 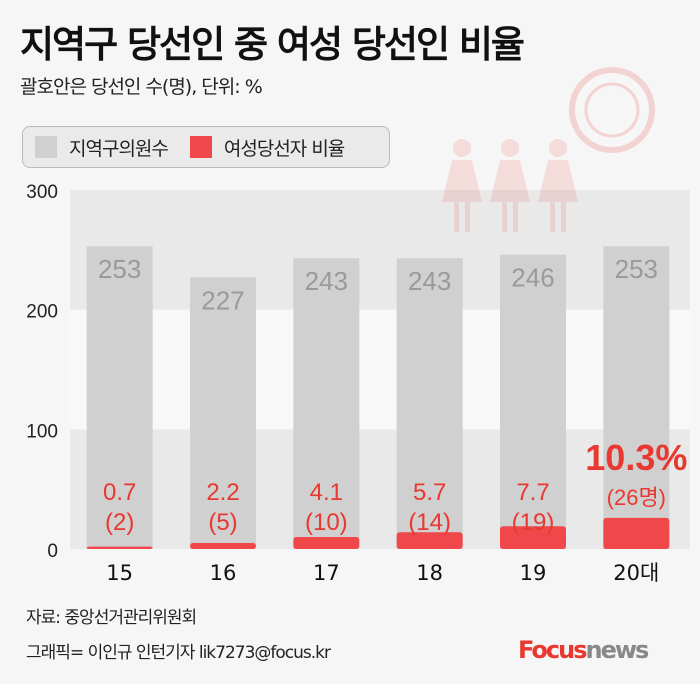 I want to click on seat-value-label: 246, so click(x=532, y=278).